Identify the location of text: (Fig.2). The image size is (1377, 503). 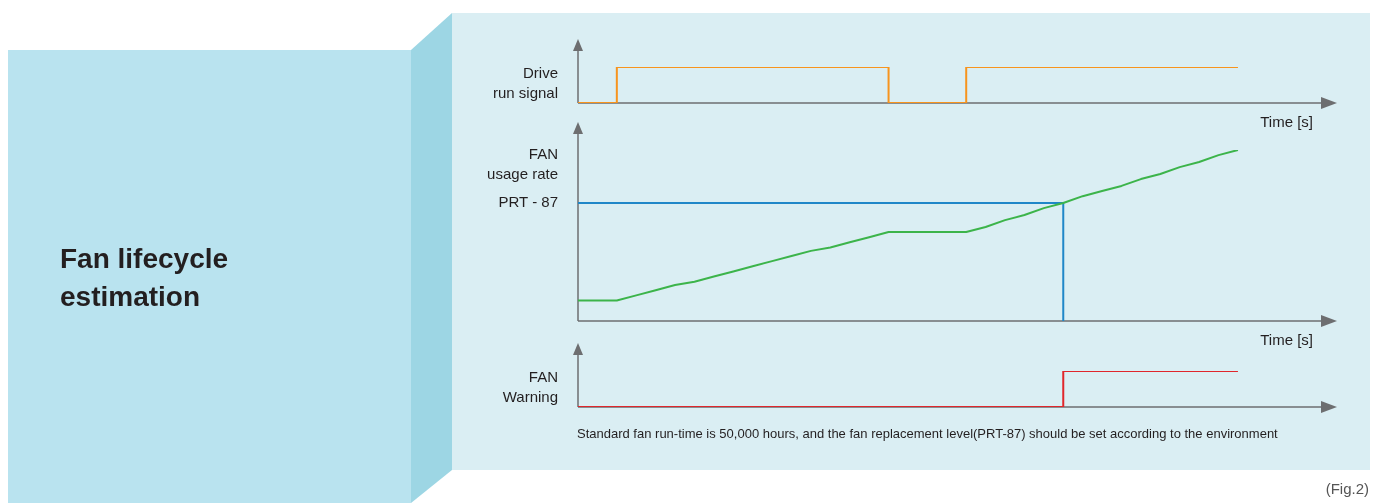
(1347, 488).